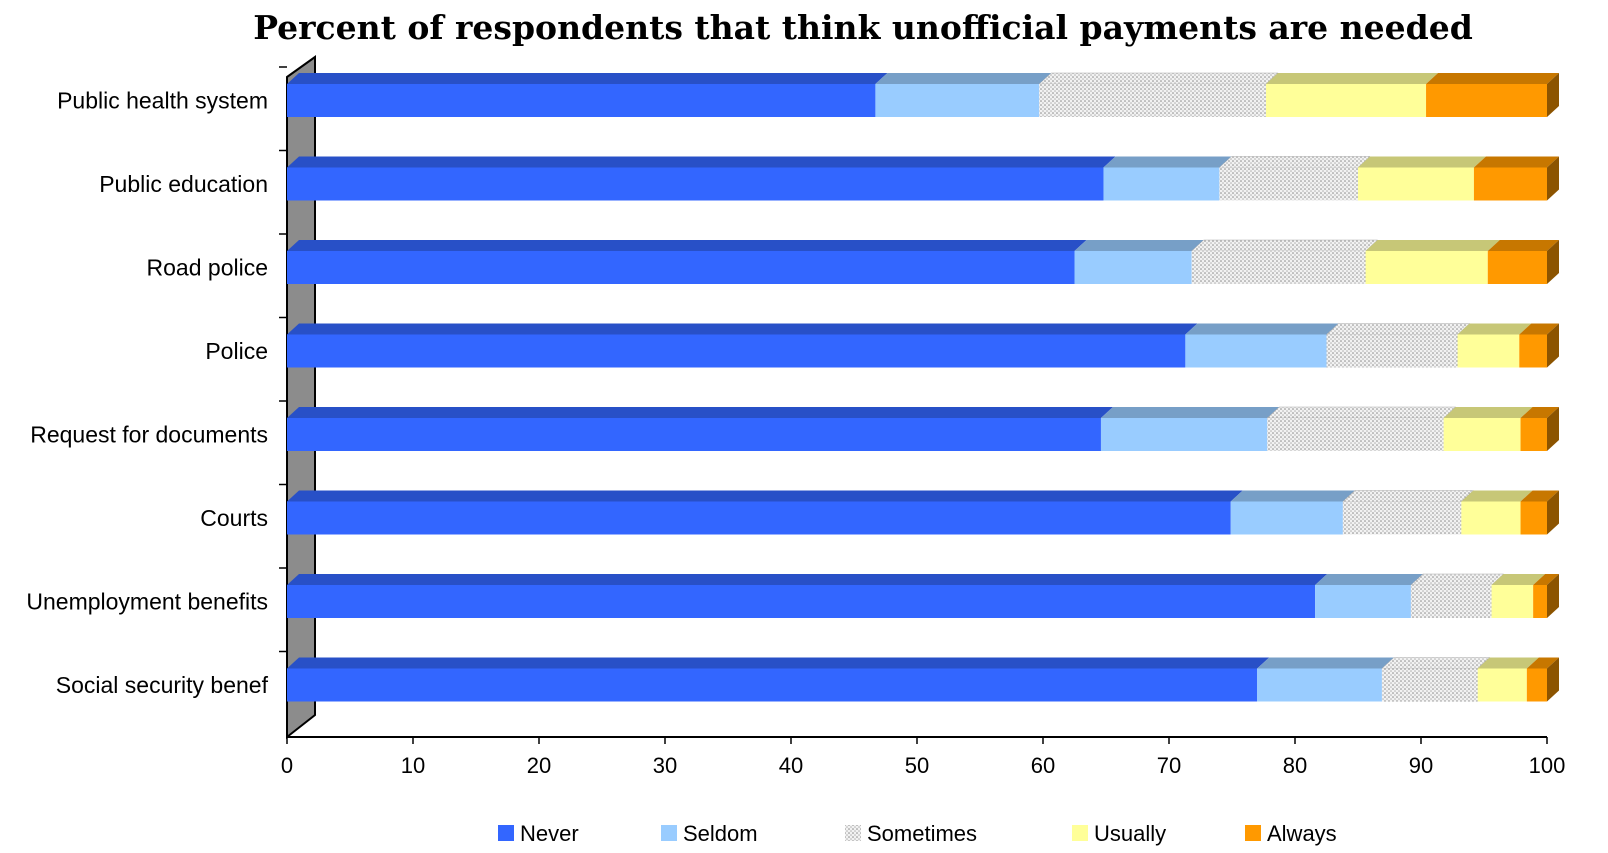 This screenshot has width=1608, height=853. I want to click on x-tick-label: 0, so click(287, 765).